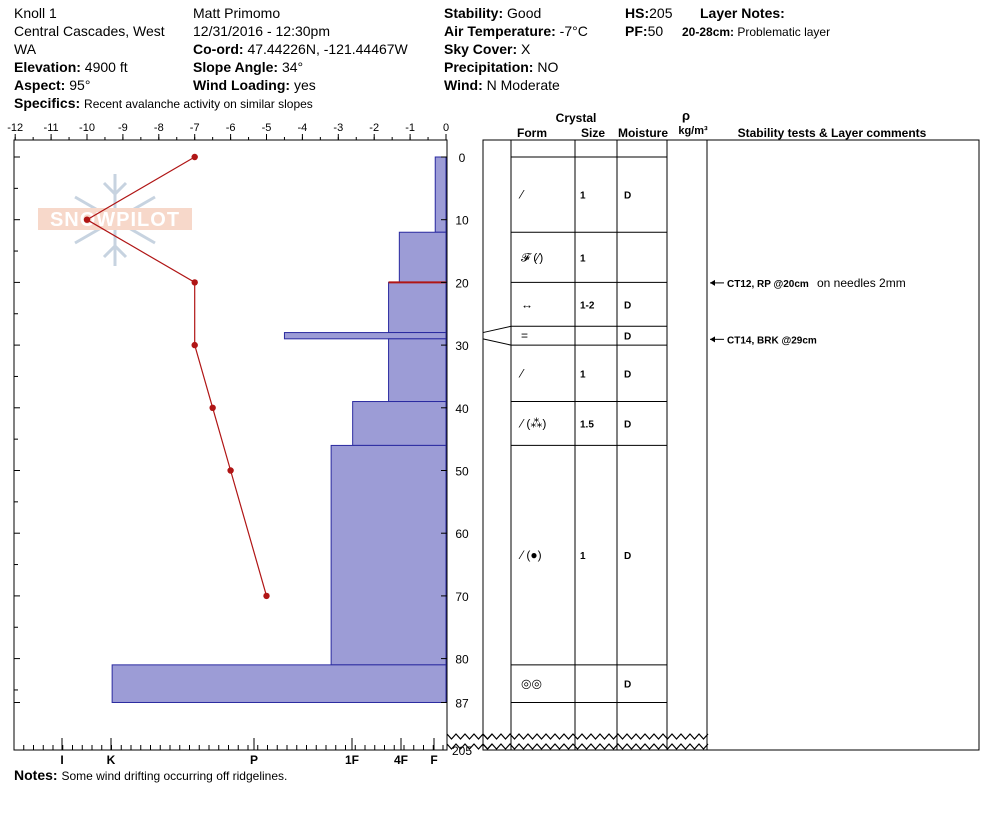  What do you see at coordinates (242, 85) in the screenshot?
I see `wind-loading-label: Wind Loading:` at bounding box center [242, 85].